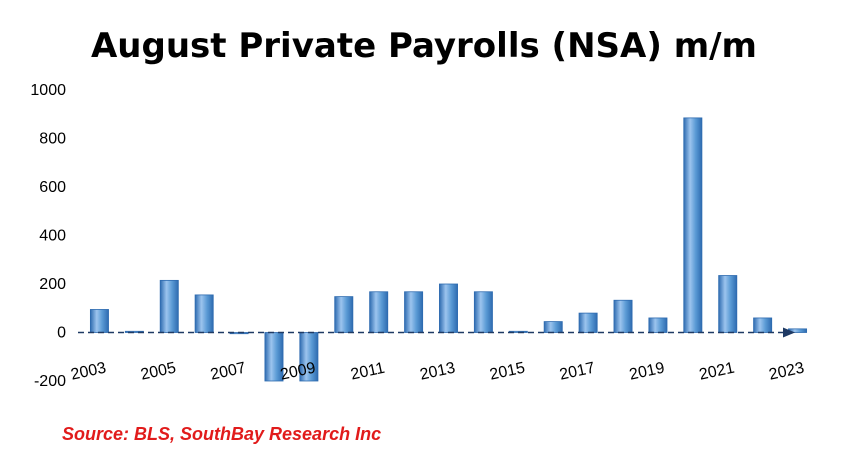 The image size is (848, 464). Describe the element at coordinates (789, 332) in the screenshot. I see `baseline-arrow` at that location.